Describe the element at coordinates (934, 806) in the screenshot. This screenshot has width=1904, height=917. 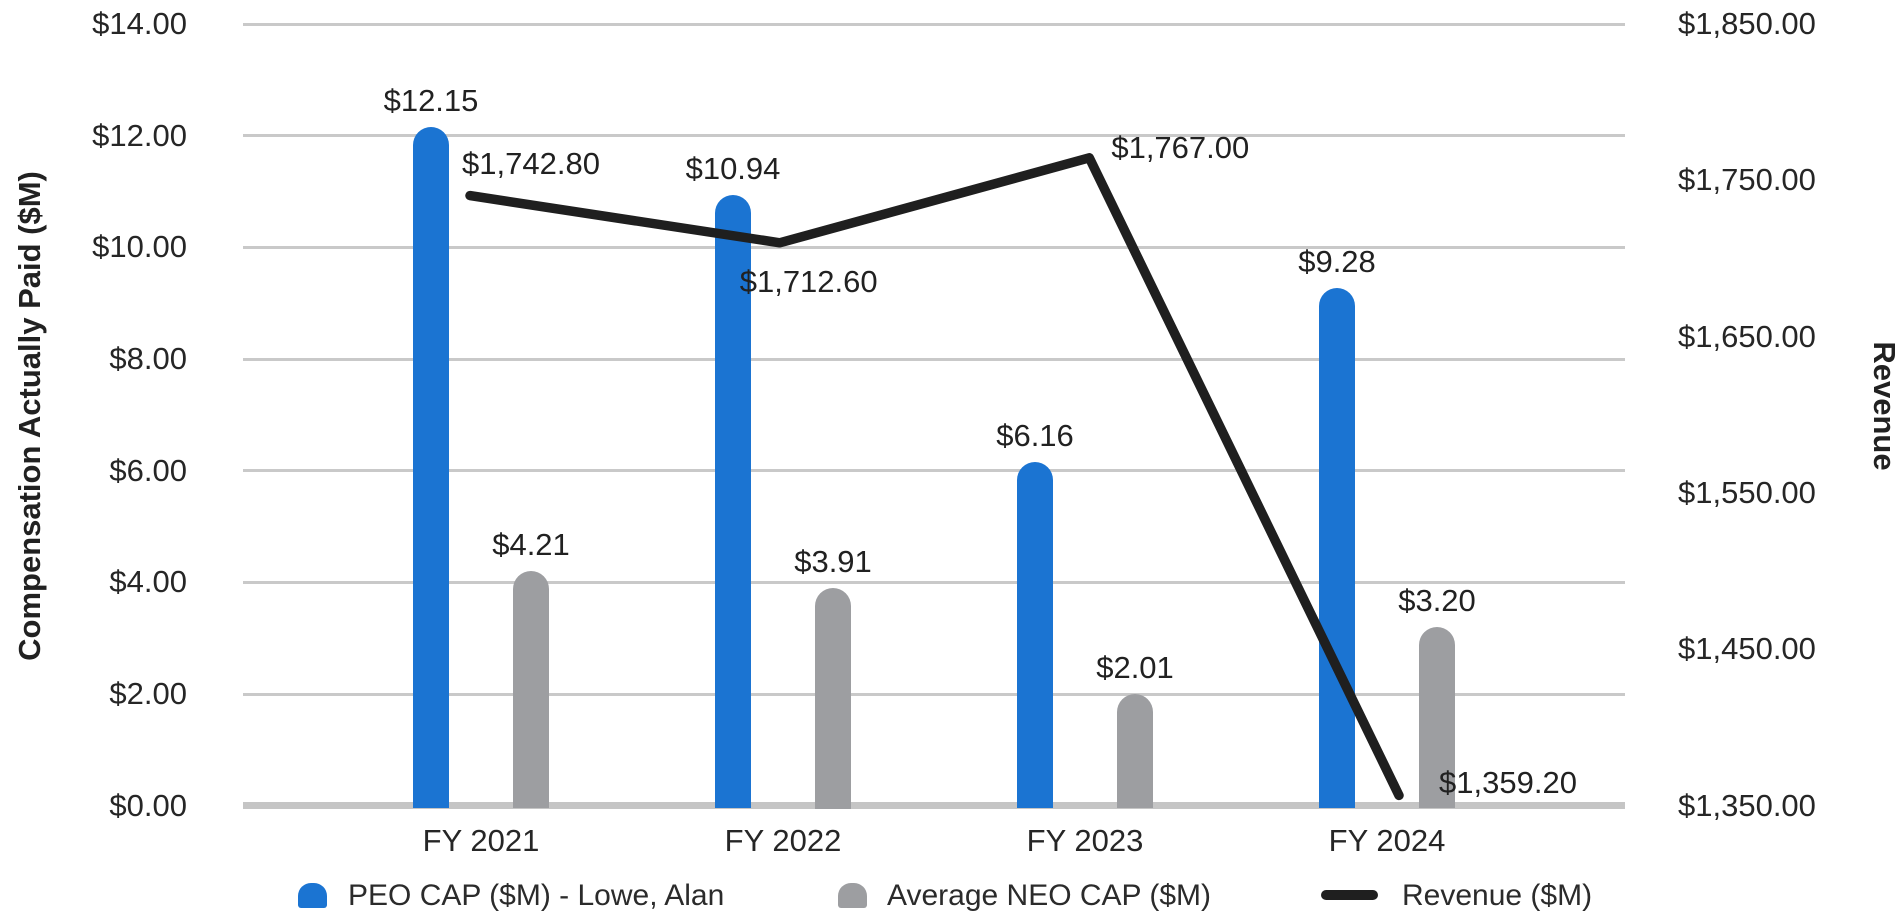
I see `x-axis-baseline` at that location.